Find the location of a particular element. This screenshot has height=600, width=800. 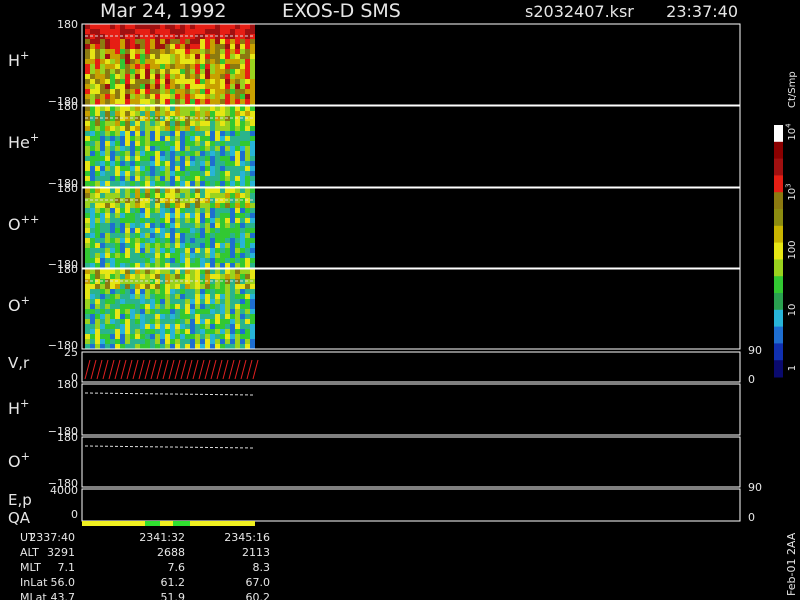

species-label: H+ is located at coordinates (18, 407).